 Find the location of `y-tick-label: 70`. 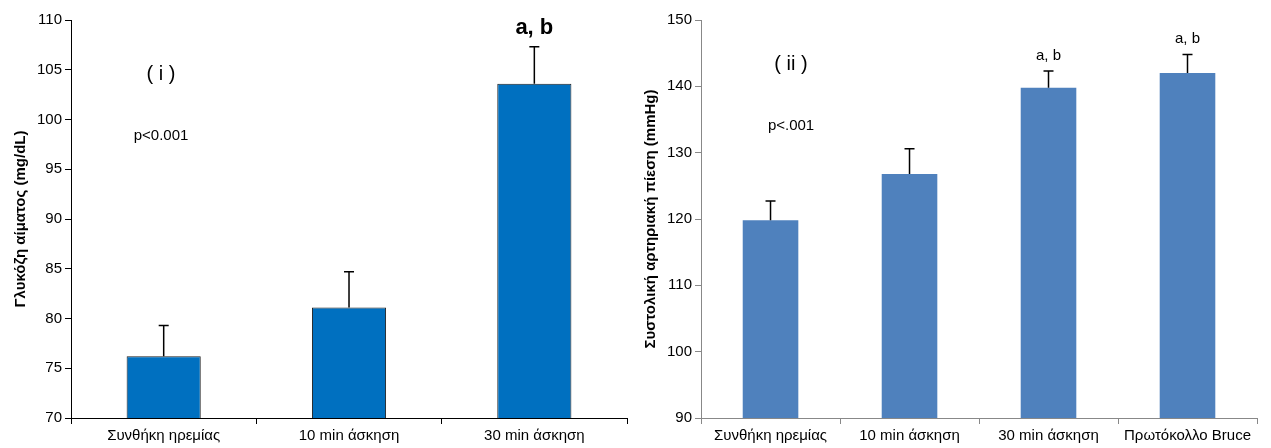

y-tick-label: 70 is located at coordinates (54, 417).